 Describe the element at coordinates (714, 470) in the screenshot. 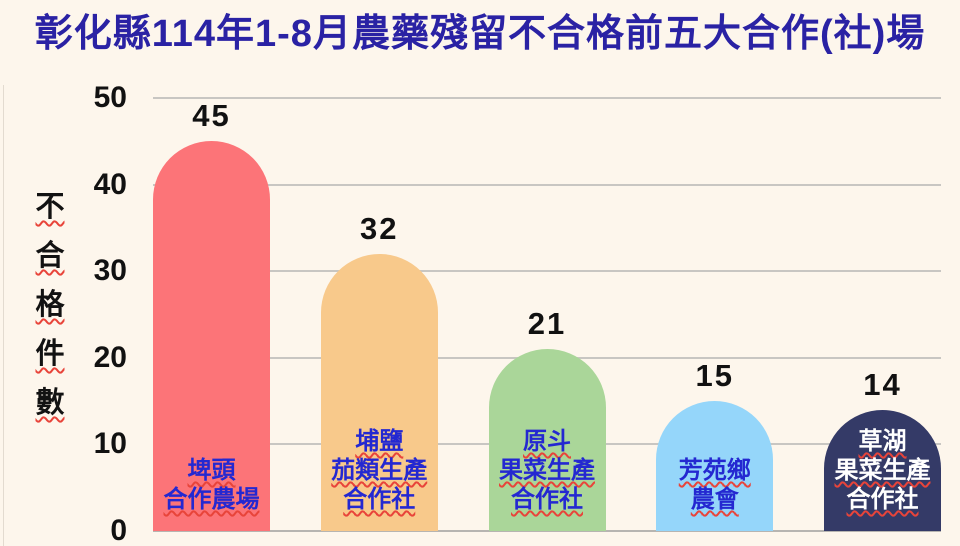

I see `bar-category-label-line: 芳苑鄉` at that location.